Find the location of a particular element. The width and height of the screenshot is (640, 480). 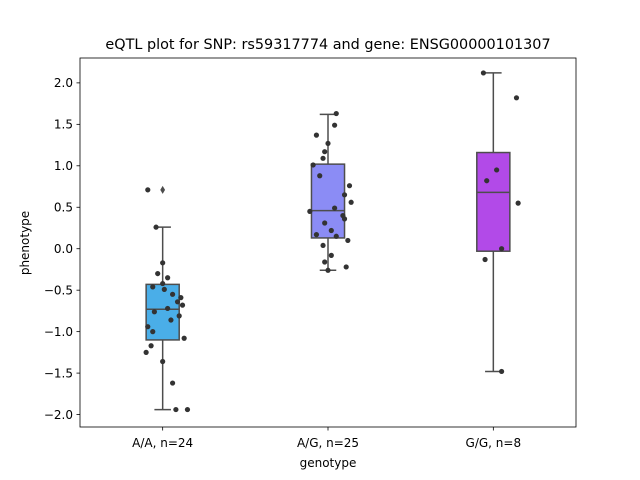

y-tick-label: −2.0 is located at coordinates (58, 415).